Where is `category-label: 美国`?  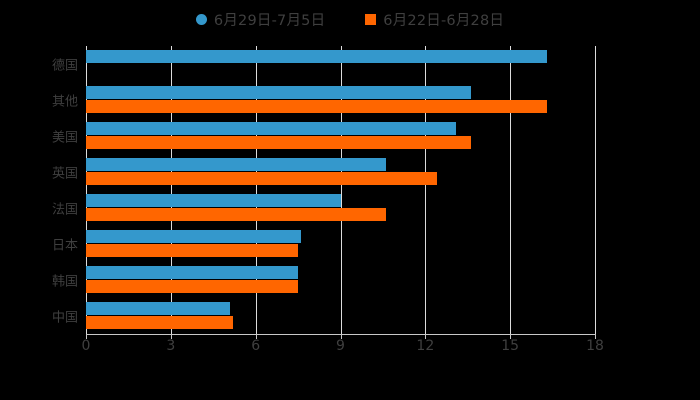
category-label: 美国 is located at coordinates (64, 138).